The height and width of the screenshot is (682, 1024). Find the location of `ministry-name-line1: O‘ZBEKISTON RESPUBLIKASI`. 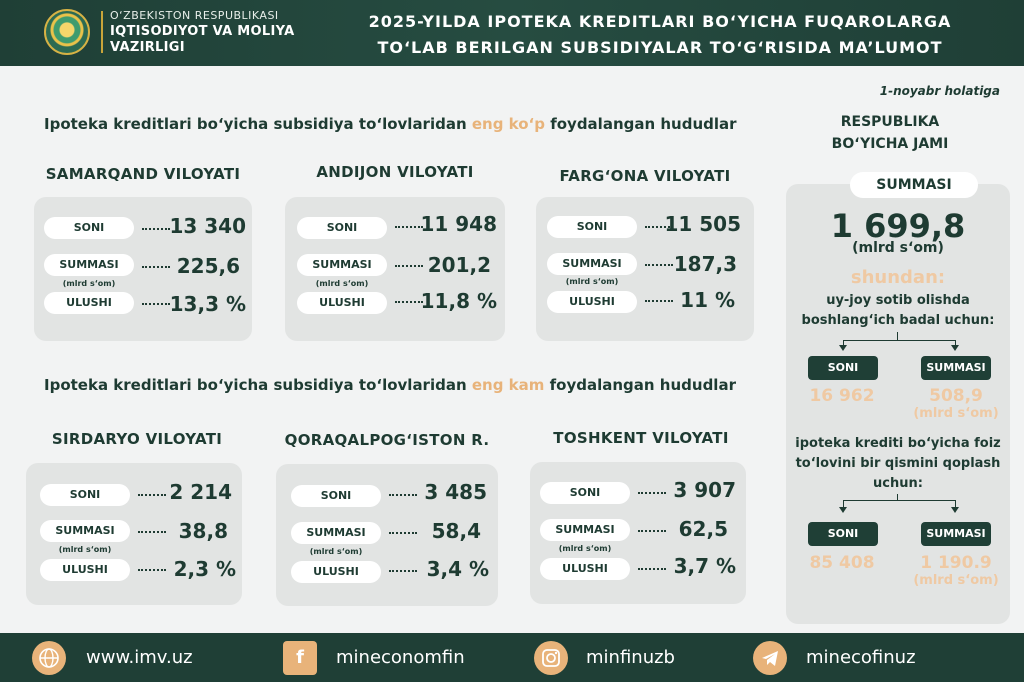

ministry-name-line1: O‘ZBEKISTON RESPUBLIKASI is located at coordinates (194, 15).